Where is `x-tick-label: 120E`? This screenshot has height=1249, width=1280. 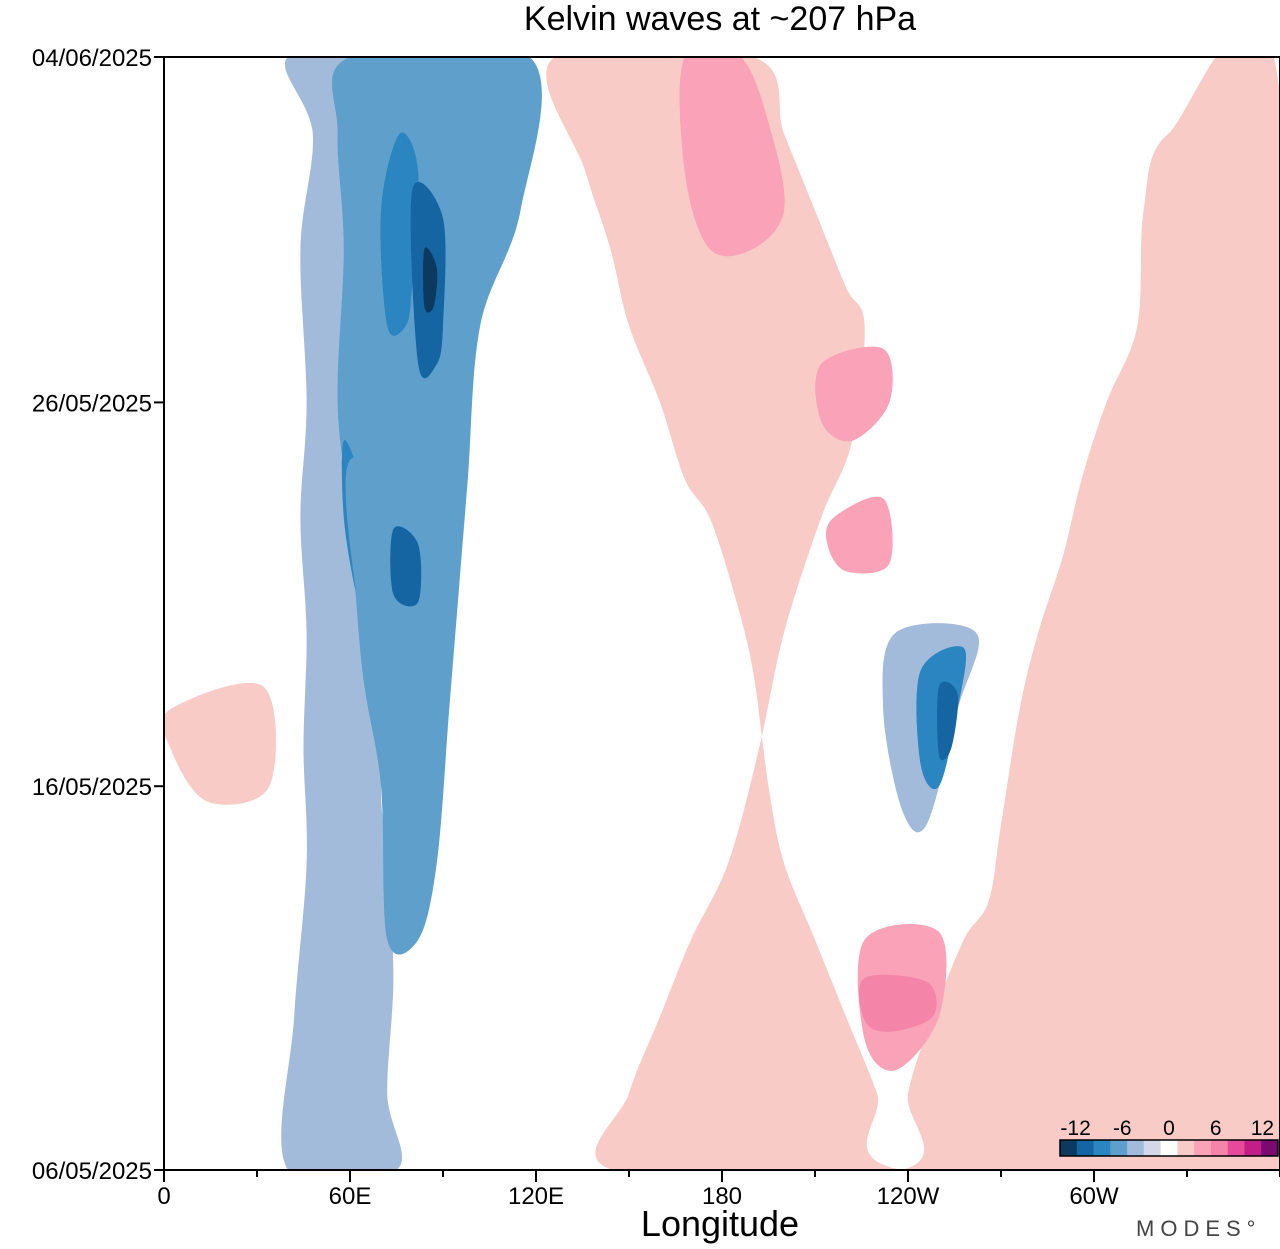
x-tick-label: 120E is located at coordinates (536, 1196).